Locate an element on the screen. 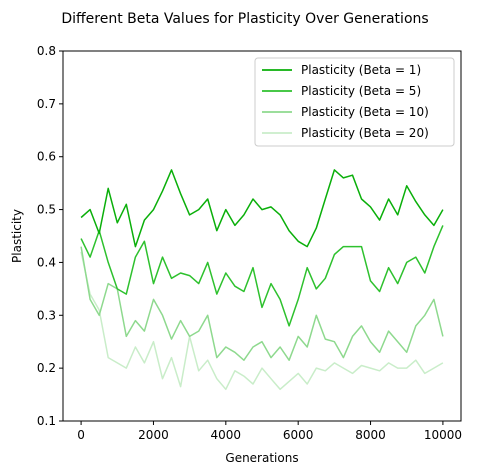 The width and height of the screenshot is (489, 474). y-axis-ticks: 0.1 0.2 0.3 0.4 0.5 0.6 0.7 0.8 is located at coordinates (50, 236).